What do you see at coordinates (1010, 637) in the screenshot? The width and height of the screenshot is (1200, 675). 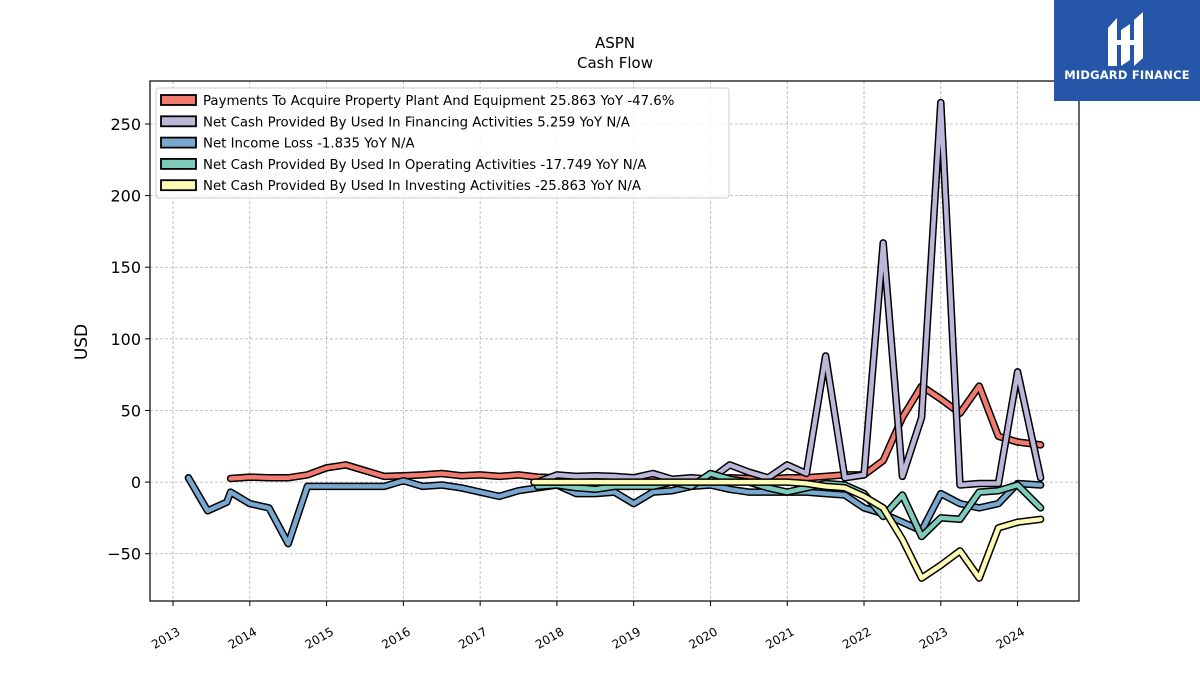 I see `x-tick-label: 2024` at bounding box center [1010, 637].